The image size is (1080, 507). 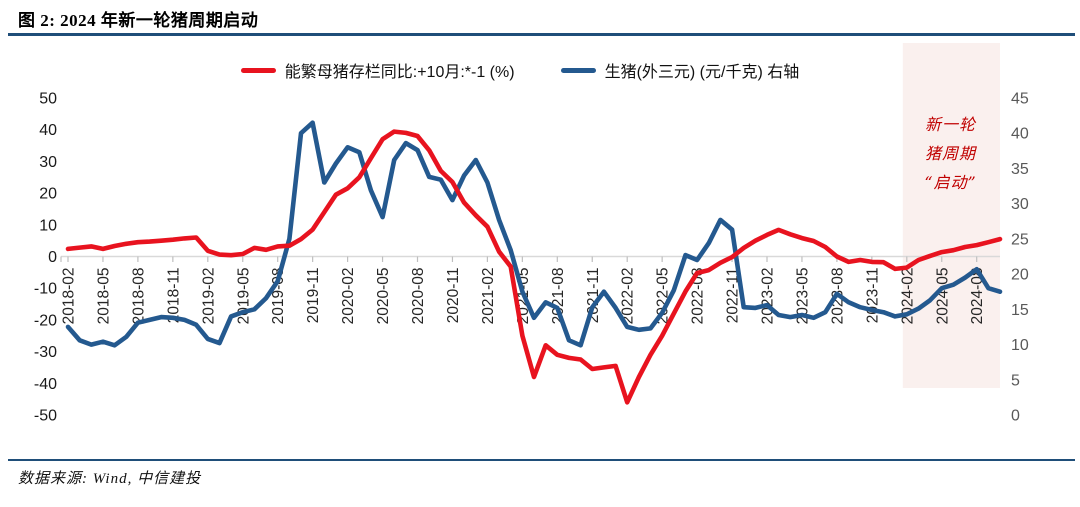 What do you see at coordinates (48, 194) in the screenshot?
I see `left-axis-tick-label: 20` at bounding box center [48, 194].